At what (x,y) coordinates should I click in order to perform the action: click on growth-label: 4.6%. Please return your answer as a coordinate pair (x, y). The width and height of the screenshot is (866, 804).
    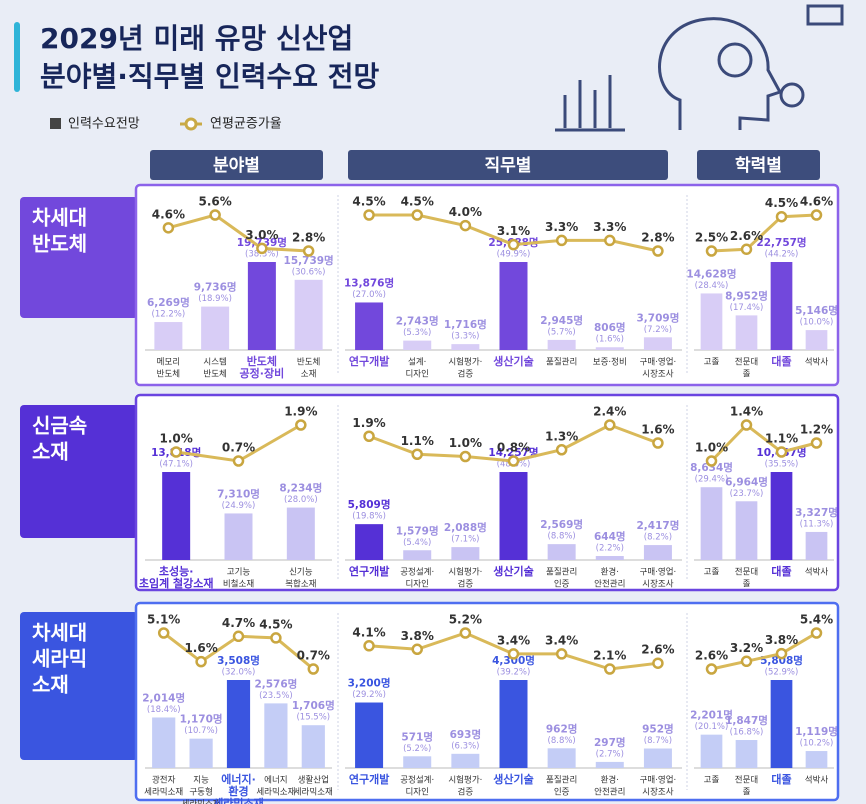
    Looking at the image, I should click on (816, 202).